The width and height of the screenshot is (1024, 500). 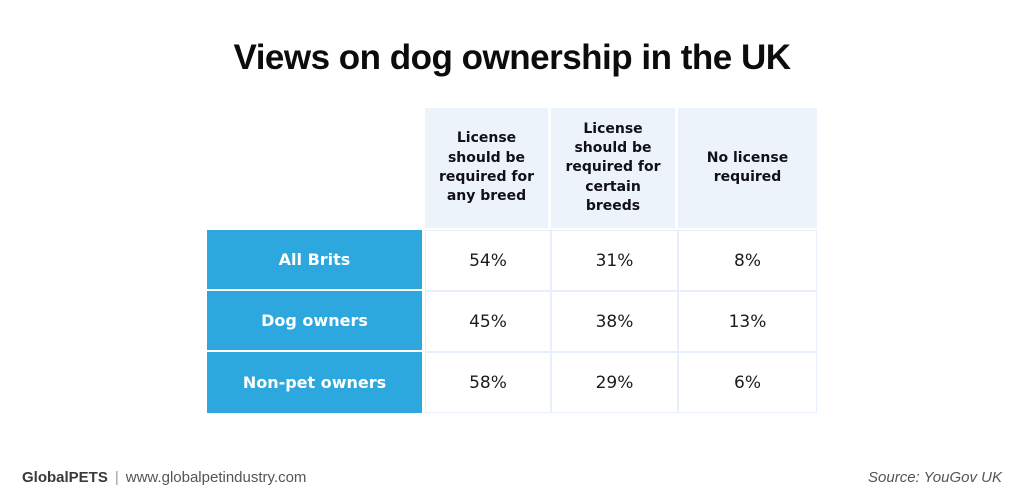 What do you see at coordinates (614, 382) in the screenshot?
I see `value-cell-non-pet-owners-certain-breeds: 29%` at bounding box center [614, 382].